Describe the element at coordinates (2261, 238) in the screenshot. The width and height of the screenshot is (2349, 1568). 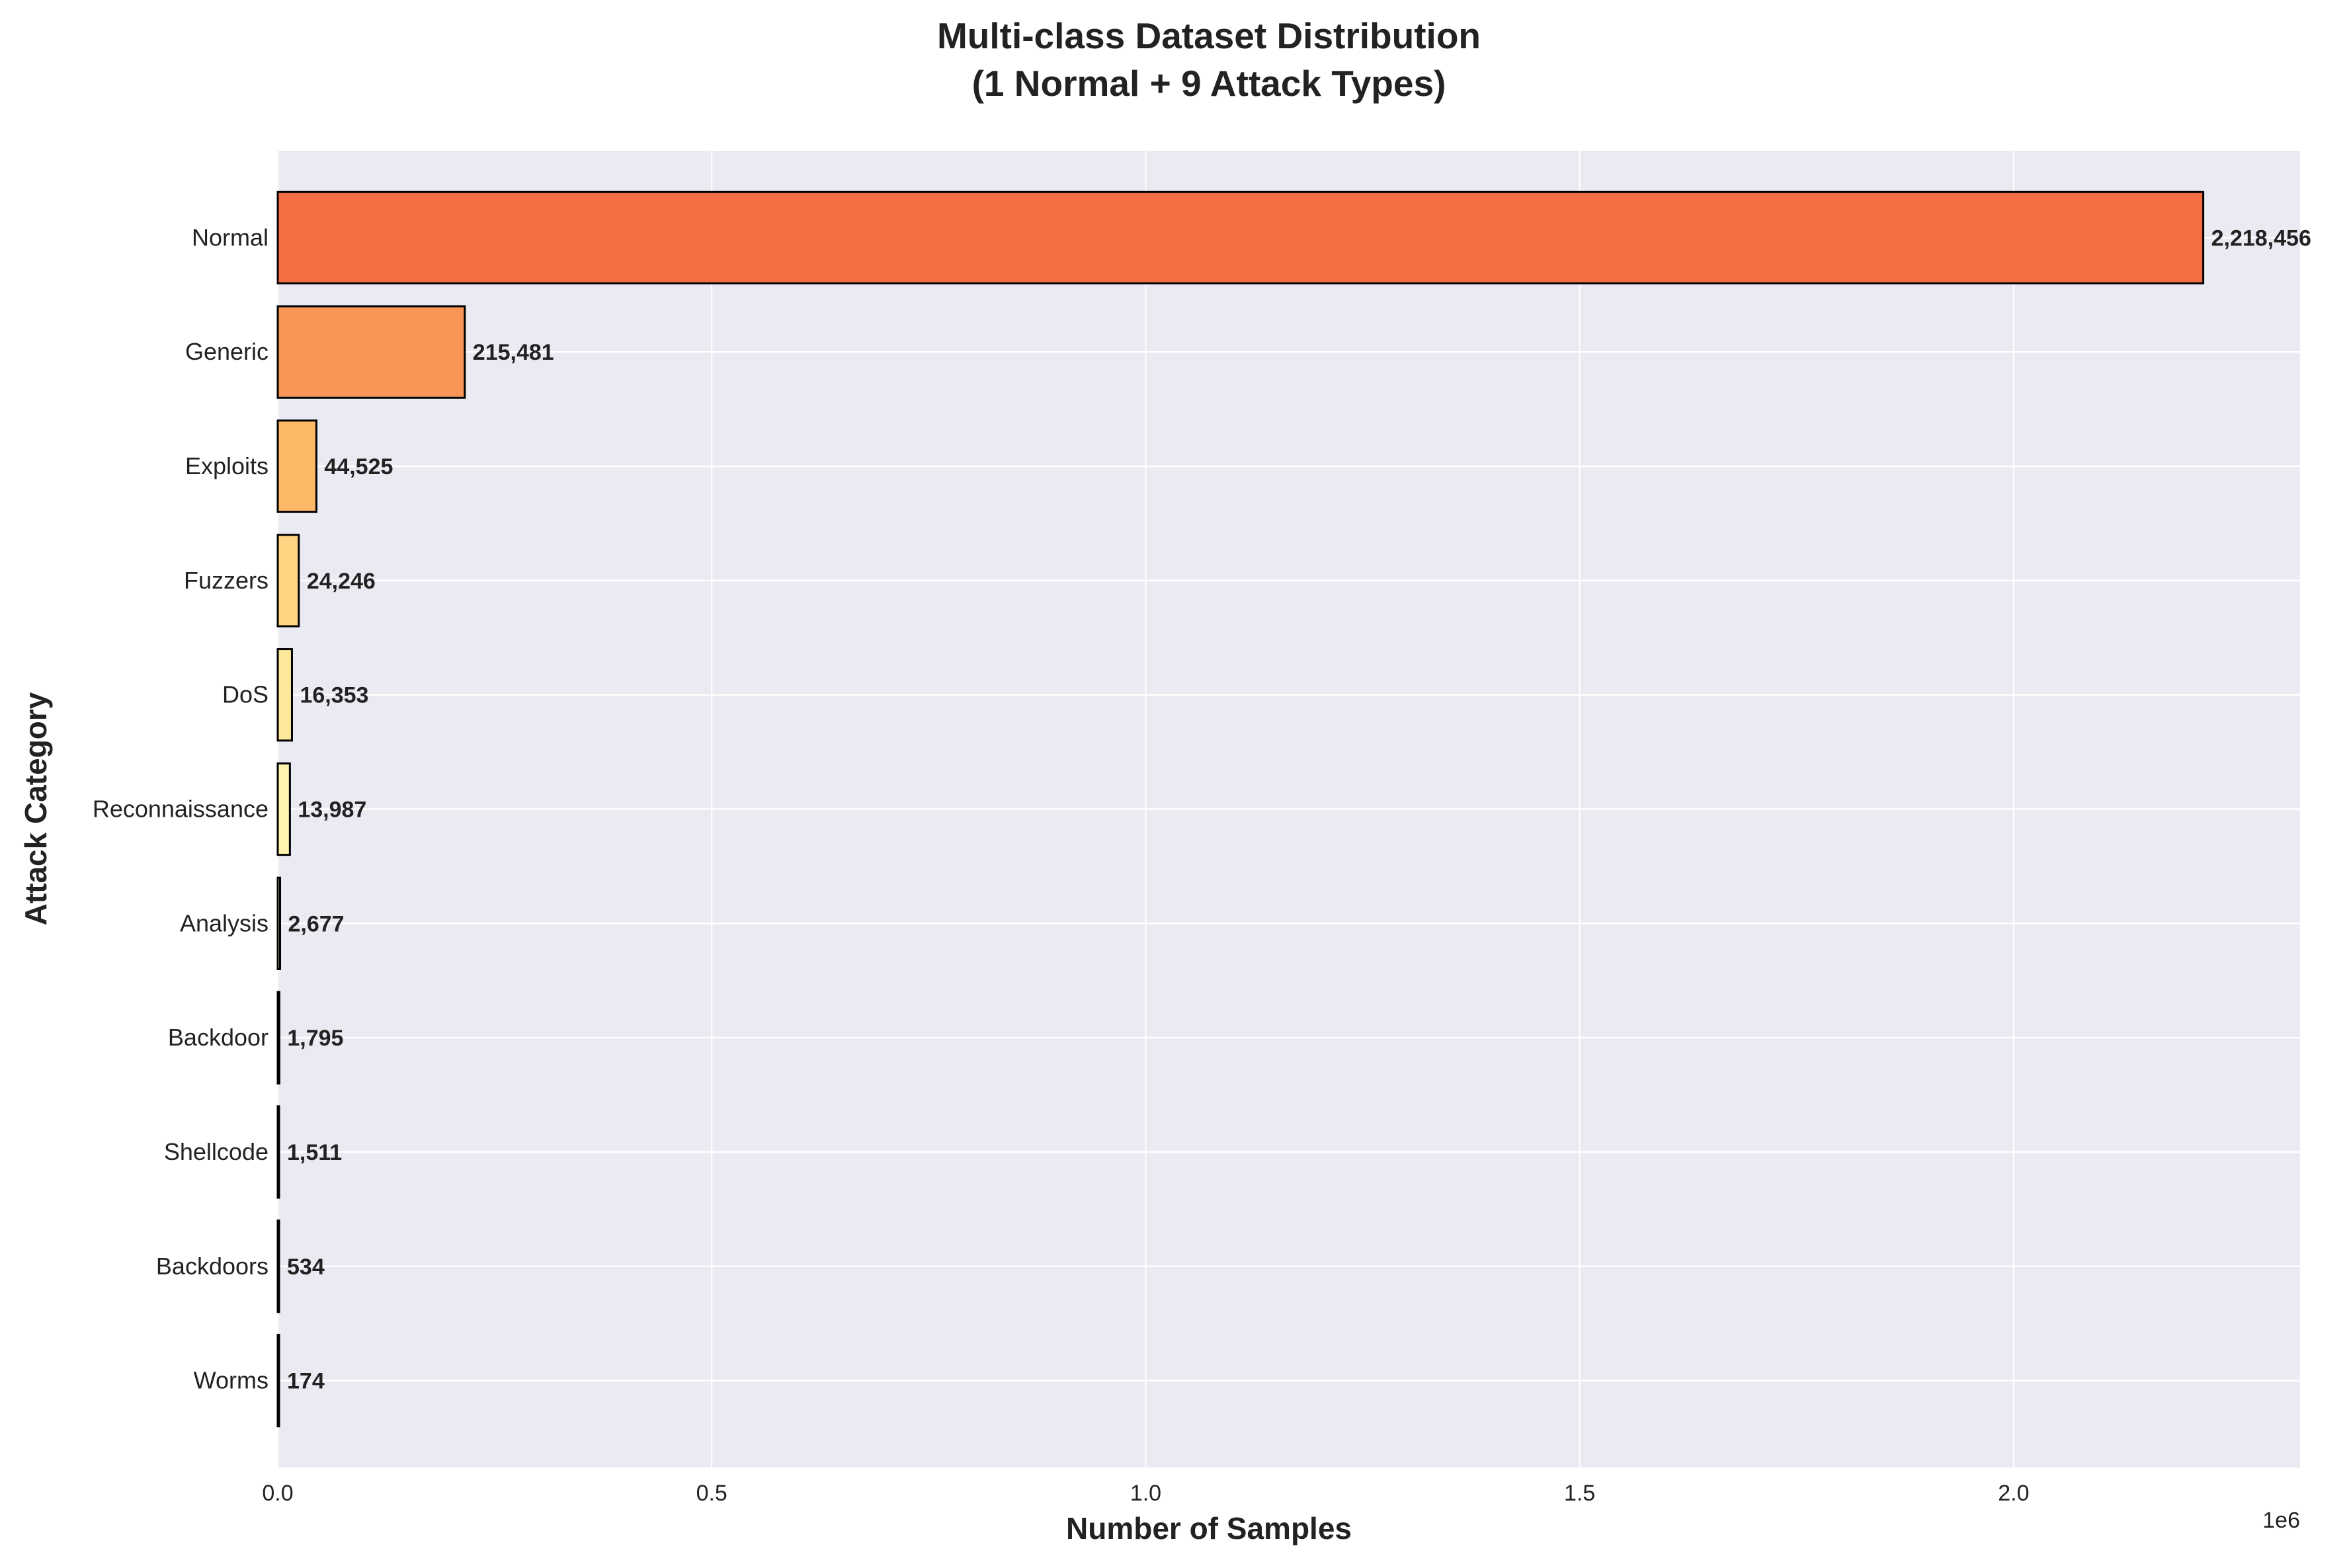
I see `value-label: 2,218,456` at that location.